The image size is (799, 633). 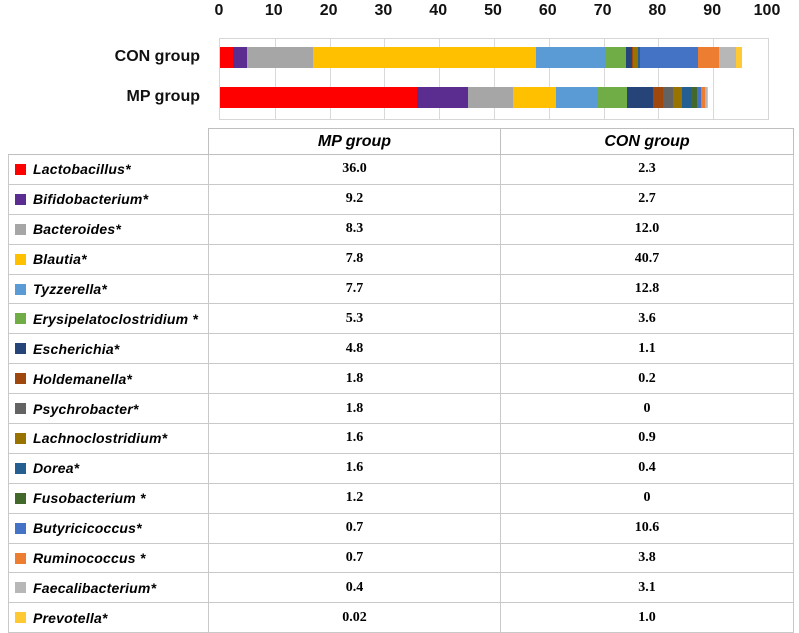 What do you see at coordinates (668, 97) in the screenshot?
I see `segment-mp-psychrobacter` at bounding box center [668, 97].